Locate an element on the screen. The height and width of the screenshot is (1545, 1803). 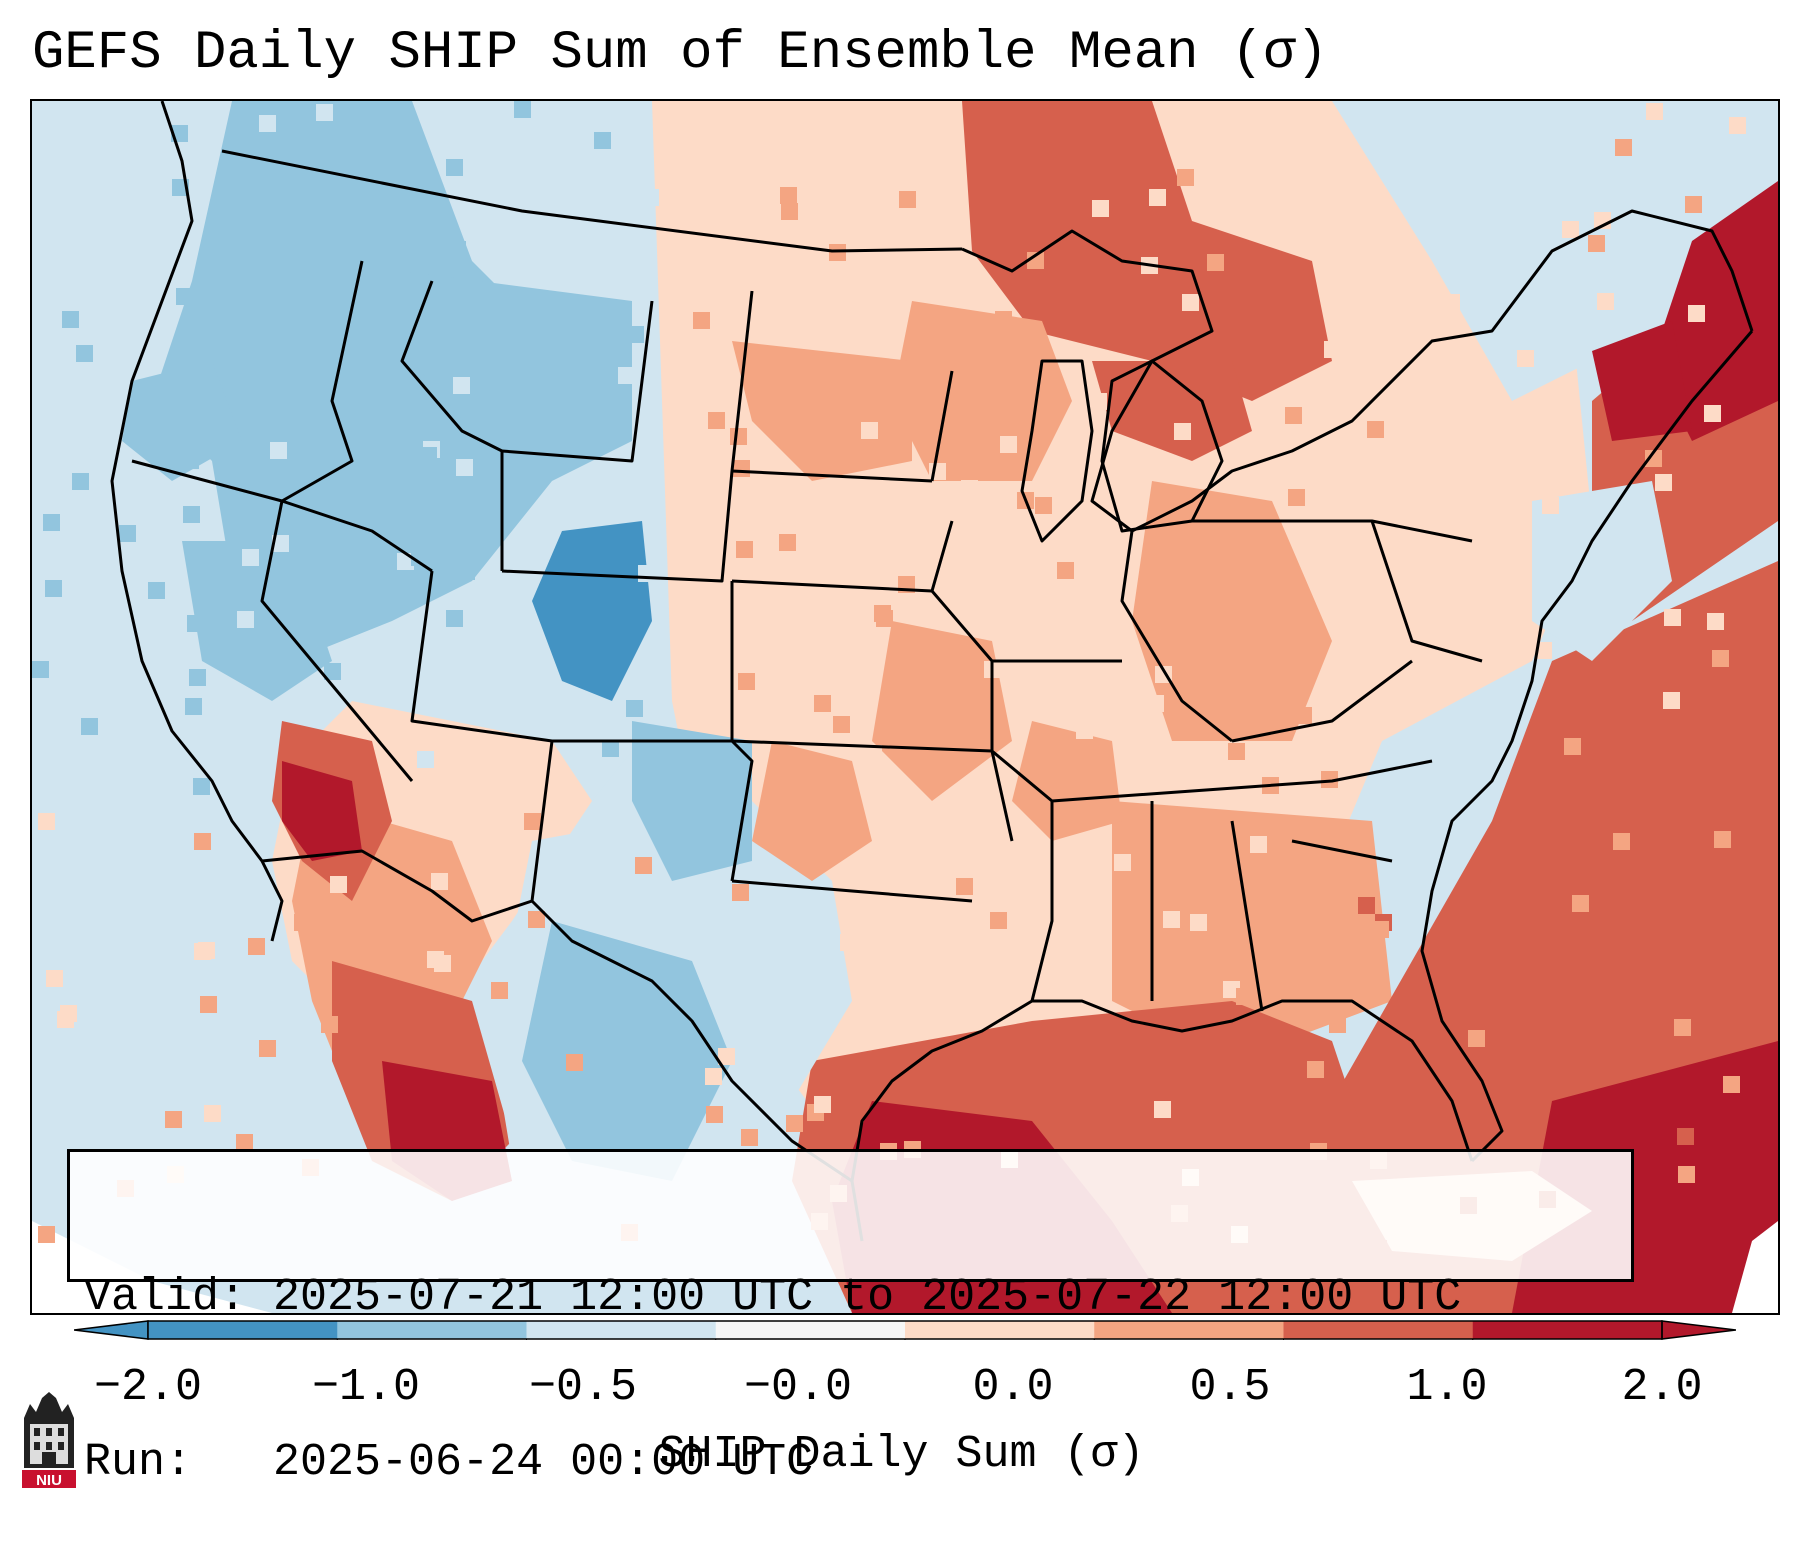
anomaly-region-moderate-positive is located at coordinates (1067, 781).